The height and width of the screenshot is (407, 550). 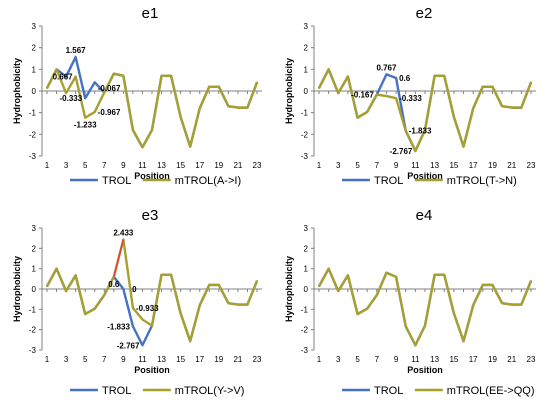 What do you see at coordinates (109, 88) in the screenshot?
I see `data-label: -0.067` at bounding box center [109, 88].